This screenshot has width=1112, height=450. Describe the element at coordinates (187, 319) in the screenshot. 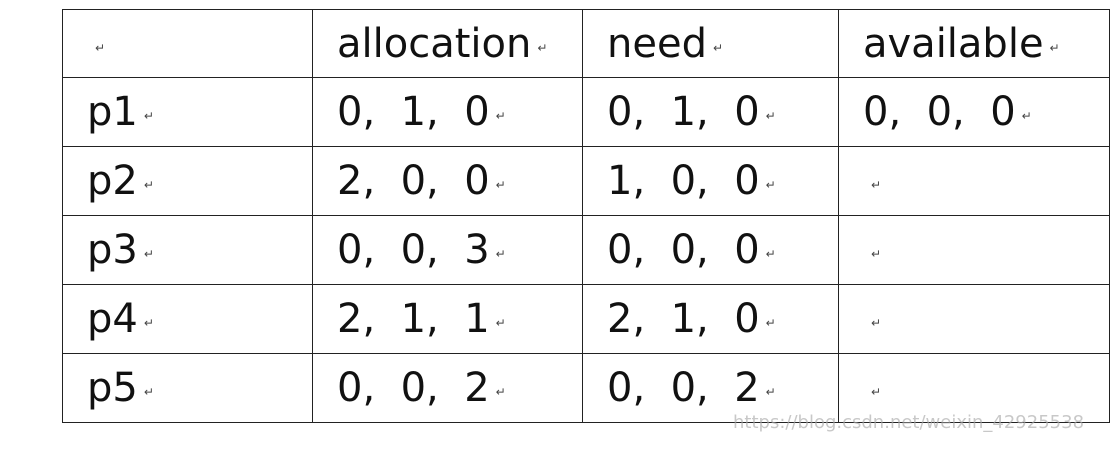

I see `process-cell: p4 ↵` at that location.